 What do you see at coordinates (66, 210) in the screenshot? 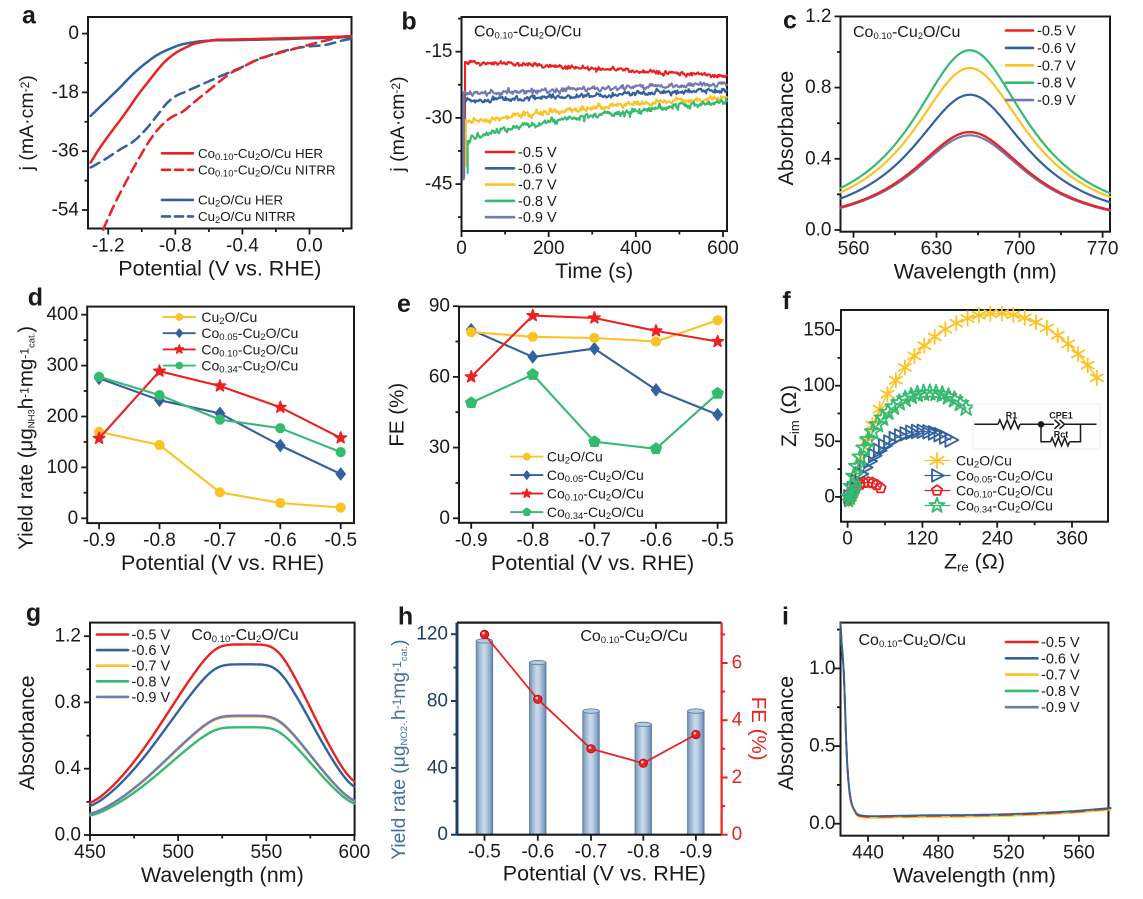
I see `svg-text: -54` at bounding box center [66, 210].